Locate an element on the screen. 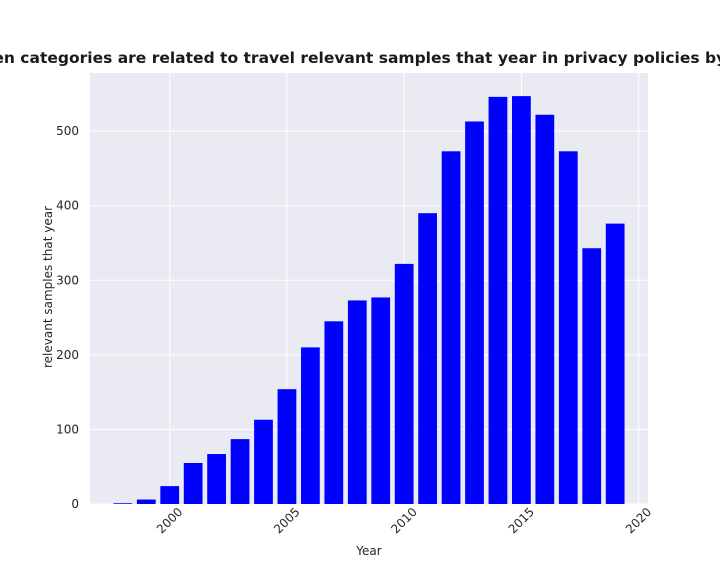 This screenshot has width=720, height=576. bar-2013 is located at coordinates (474, 312).